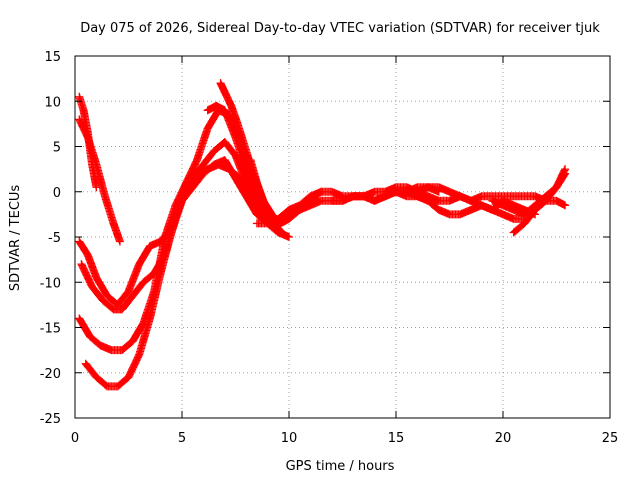 This screenshot has width=640, height=480. What do you see at coordinates (396, 438) in the screenshot?
I see `x-tick-label: 15` at bounding box center [396, 438].